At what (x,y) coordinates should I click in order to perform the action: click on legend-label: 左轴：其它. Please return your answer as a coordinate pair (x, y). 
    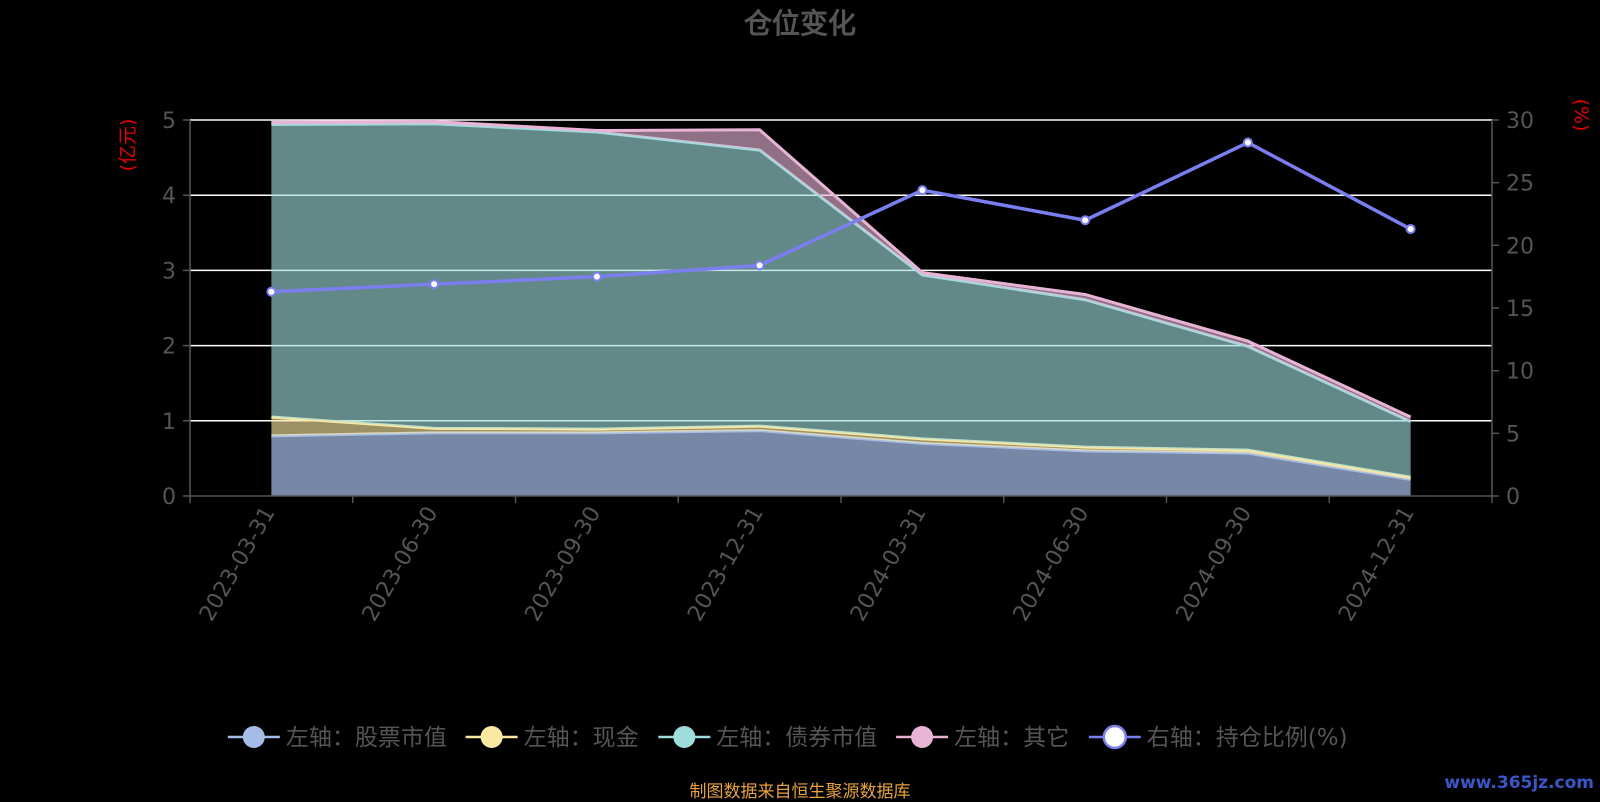
    Looking at the image, I should click on (1011, 738).